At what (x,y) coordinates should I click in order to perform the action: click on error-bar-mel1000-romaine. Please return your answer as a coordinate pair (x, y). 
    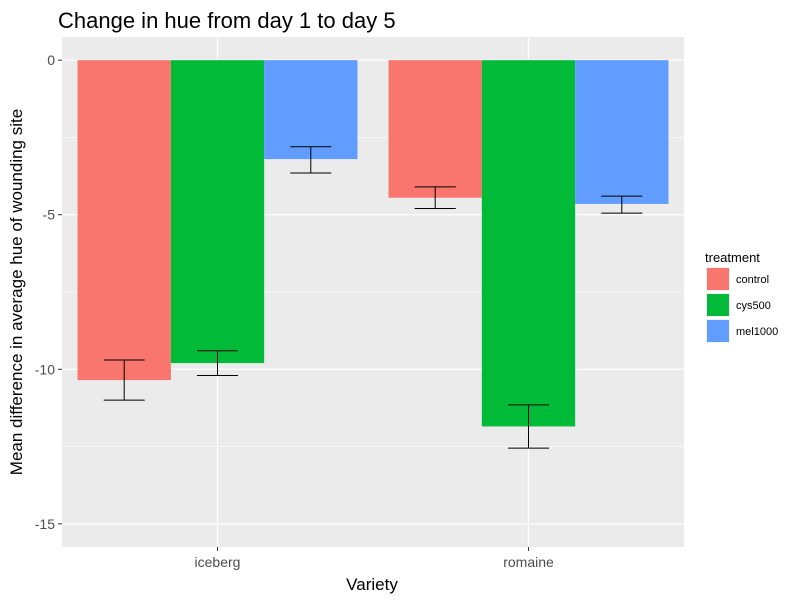
    Looking at the image, I should click on (622, 204).